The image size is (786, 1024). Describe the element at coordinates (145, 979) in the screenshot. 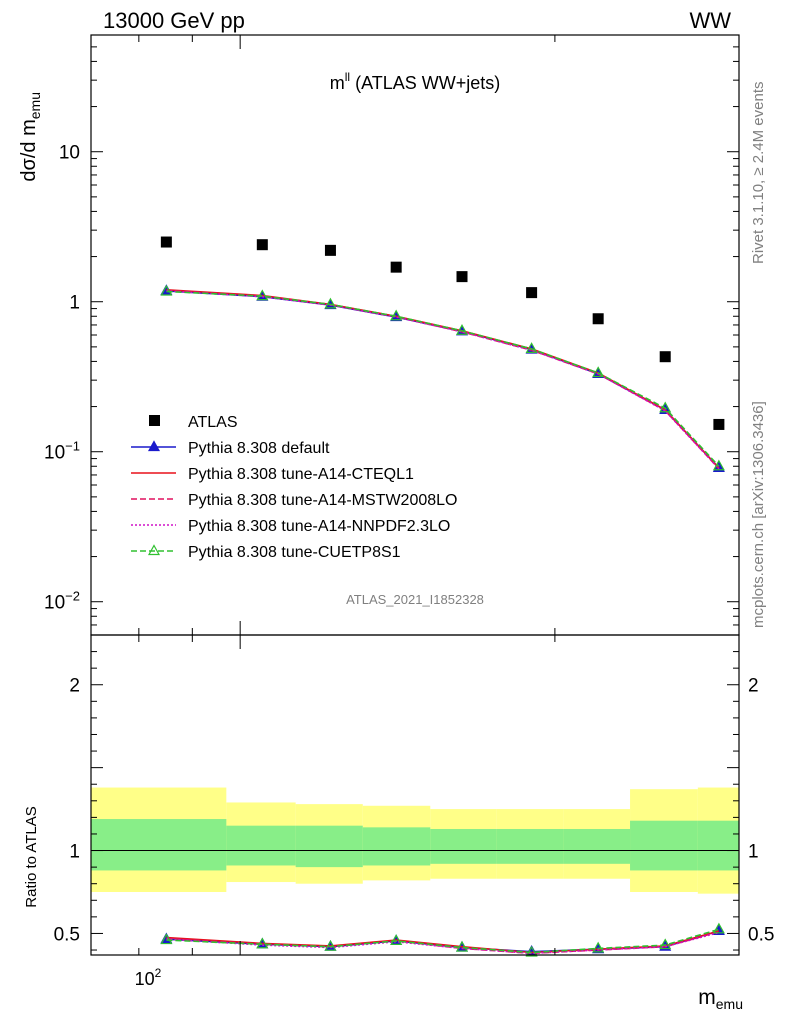

I see `x-tick-label-base: 10` at that location.